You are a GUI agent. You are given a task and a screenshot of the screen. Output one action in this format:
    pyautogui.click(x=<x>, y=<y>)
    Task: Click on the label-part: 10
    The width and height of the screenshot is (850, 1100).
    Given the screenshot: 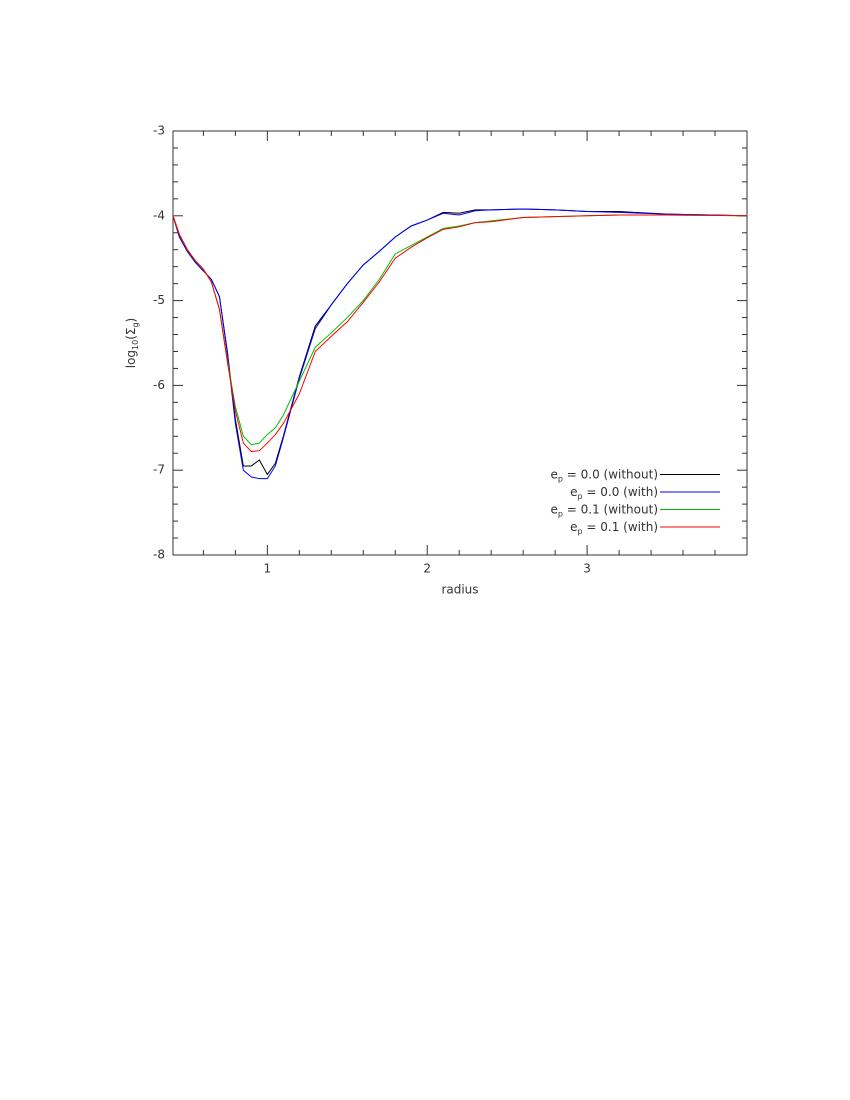 What is the action you would take?
    pyautogui.click(x=135, y=345)
    